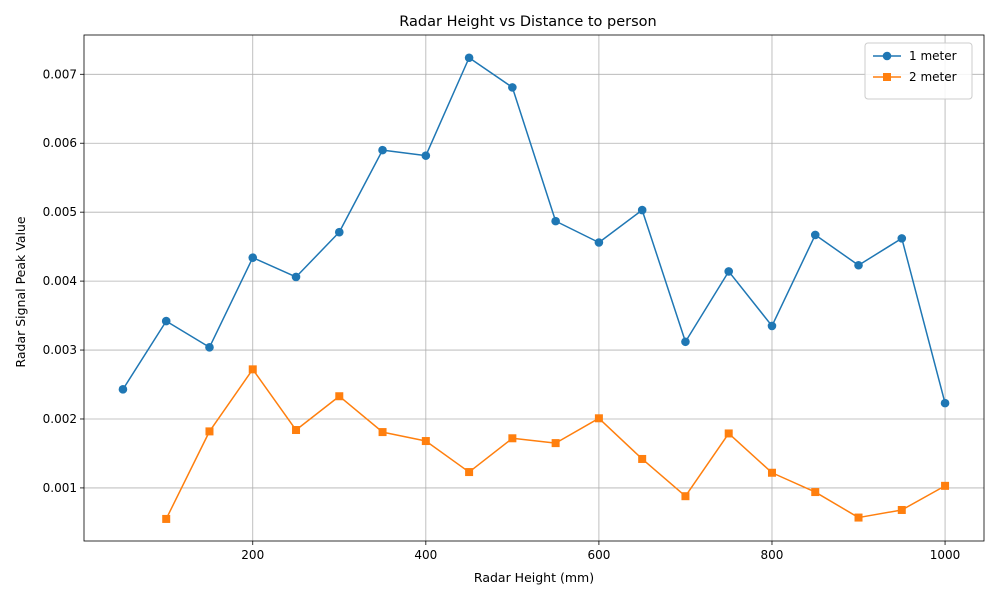  I want to click on x-axis-label: Radar Height (mm), so click(534, 577).